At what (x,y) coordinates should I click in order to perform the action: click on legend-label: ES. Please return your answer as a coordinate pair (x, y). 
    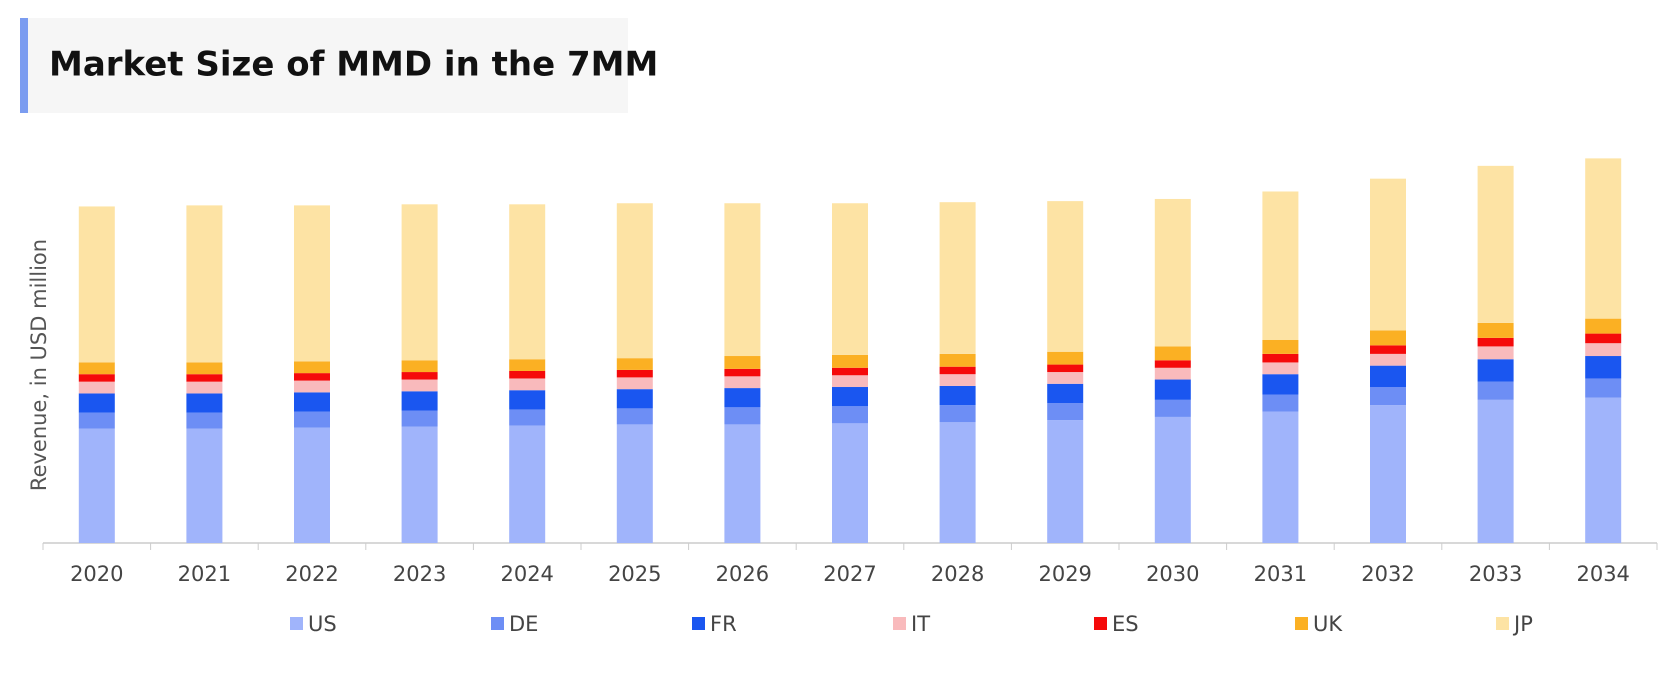
    Looking at the image, I should click on (1125, 624).